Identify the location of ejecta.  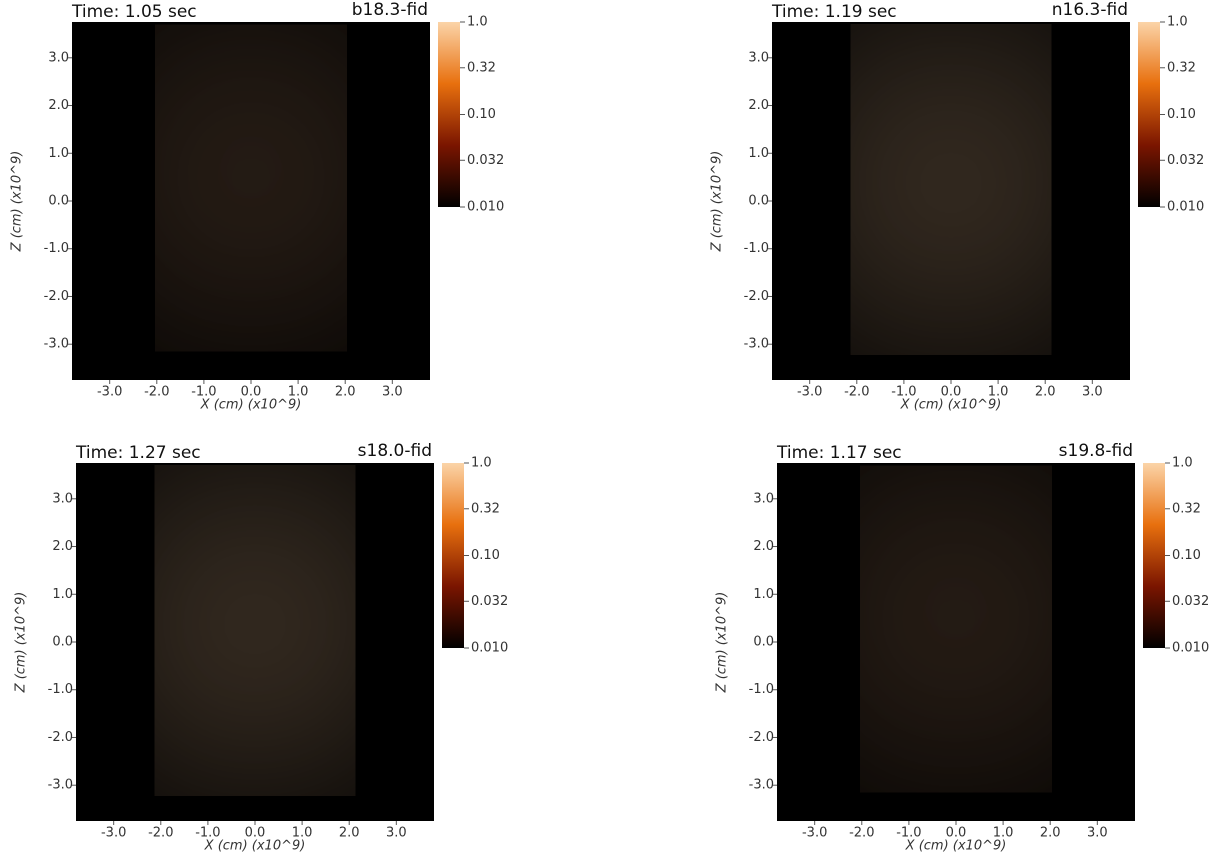
(951, 189).